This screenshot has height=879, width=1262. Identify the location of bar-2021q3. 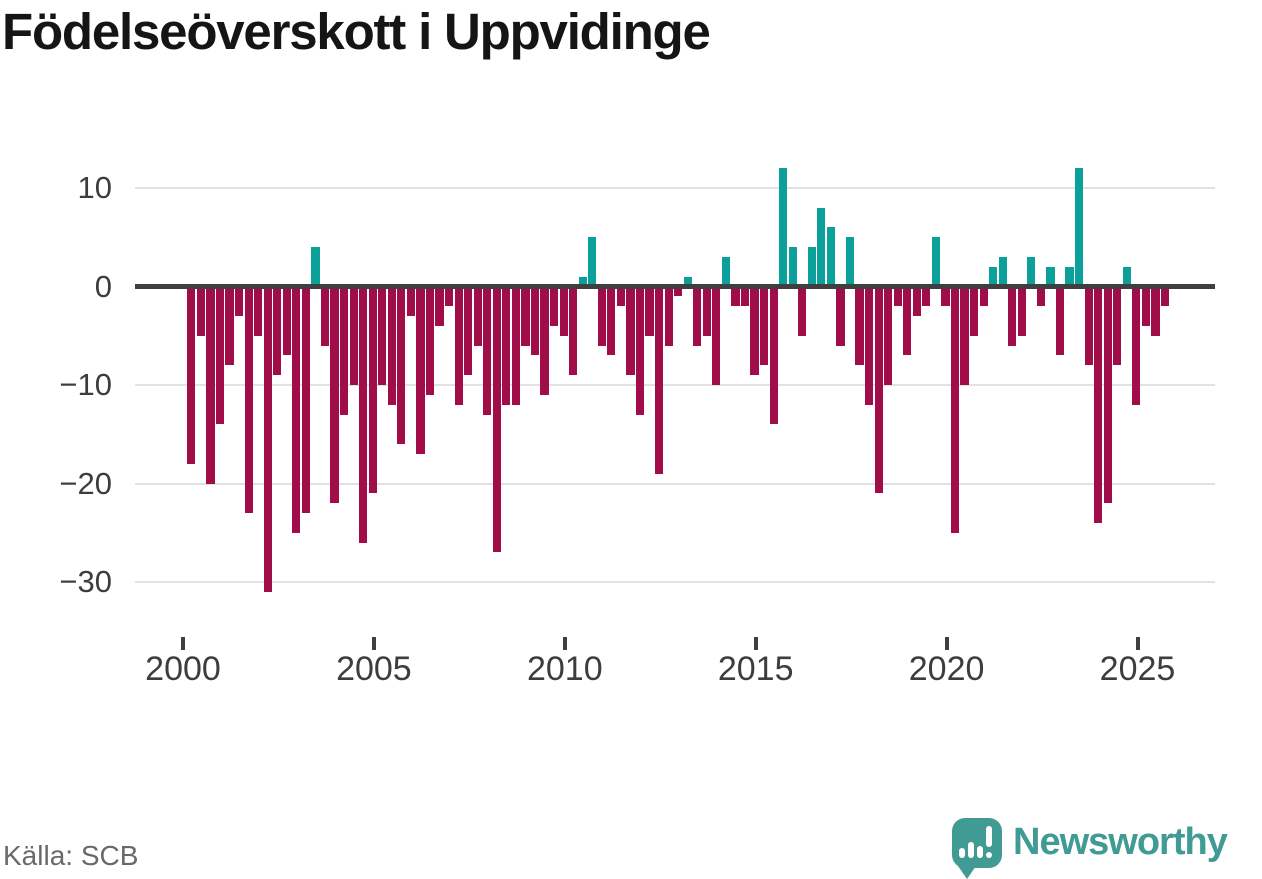
(1012, 316).